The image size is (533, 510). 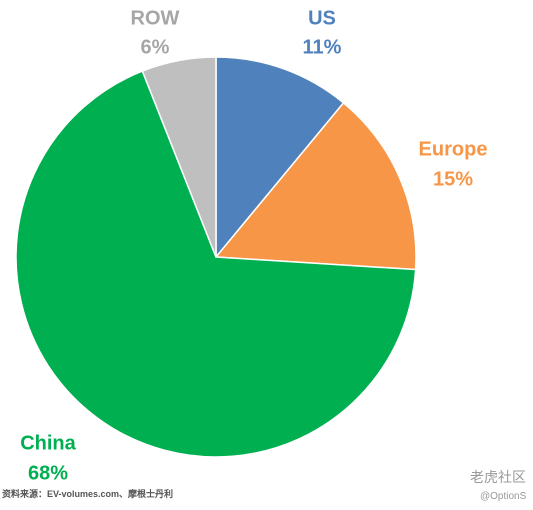 I want to click on value-label: 15%, so click(x=453, y=179).